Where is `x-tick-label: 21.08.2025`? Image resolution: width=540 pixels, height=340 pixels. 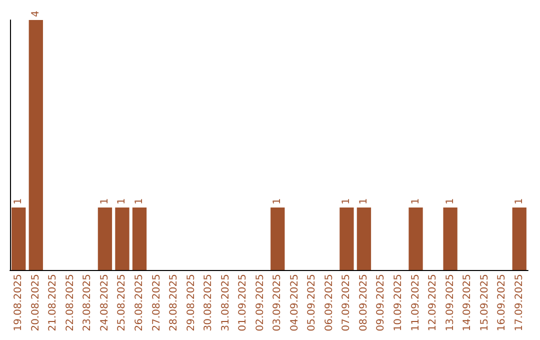
x-tick-label: 21.08.2025 is located at coordinates (53, 303).